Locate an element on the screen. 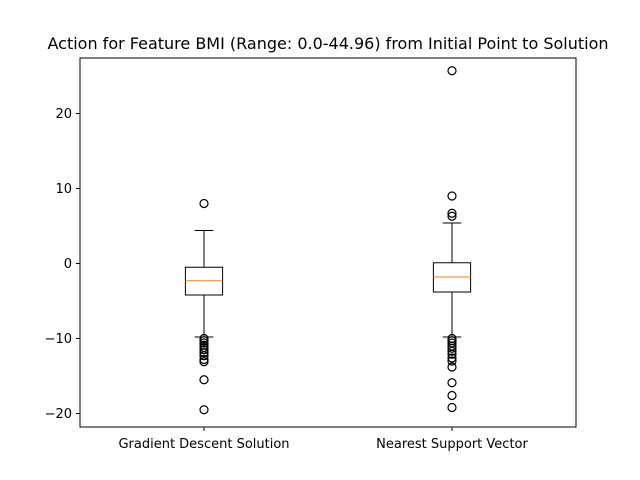 This screenshot has width=640, height=480. x-tick-label: Gradient Descent Solution is located at coordinates (203, 444).